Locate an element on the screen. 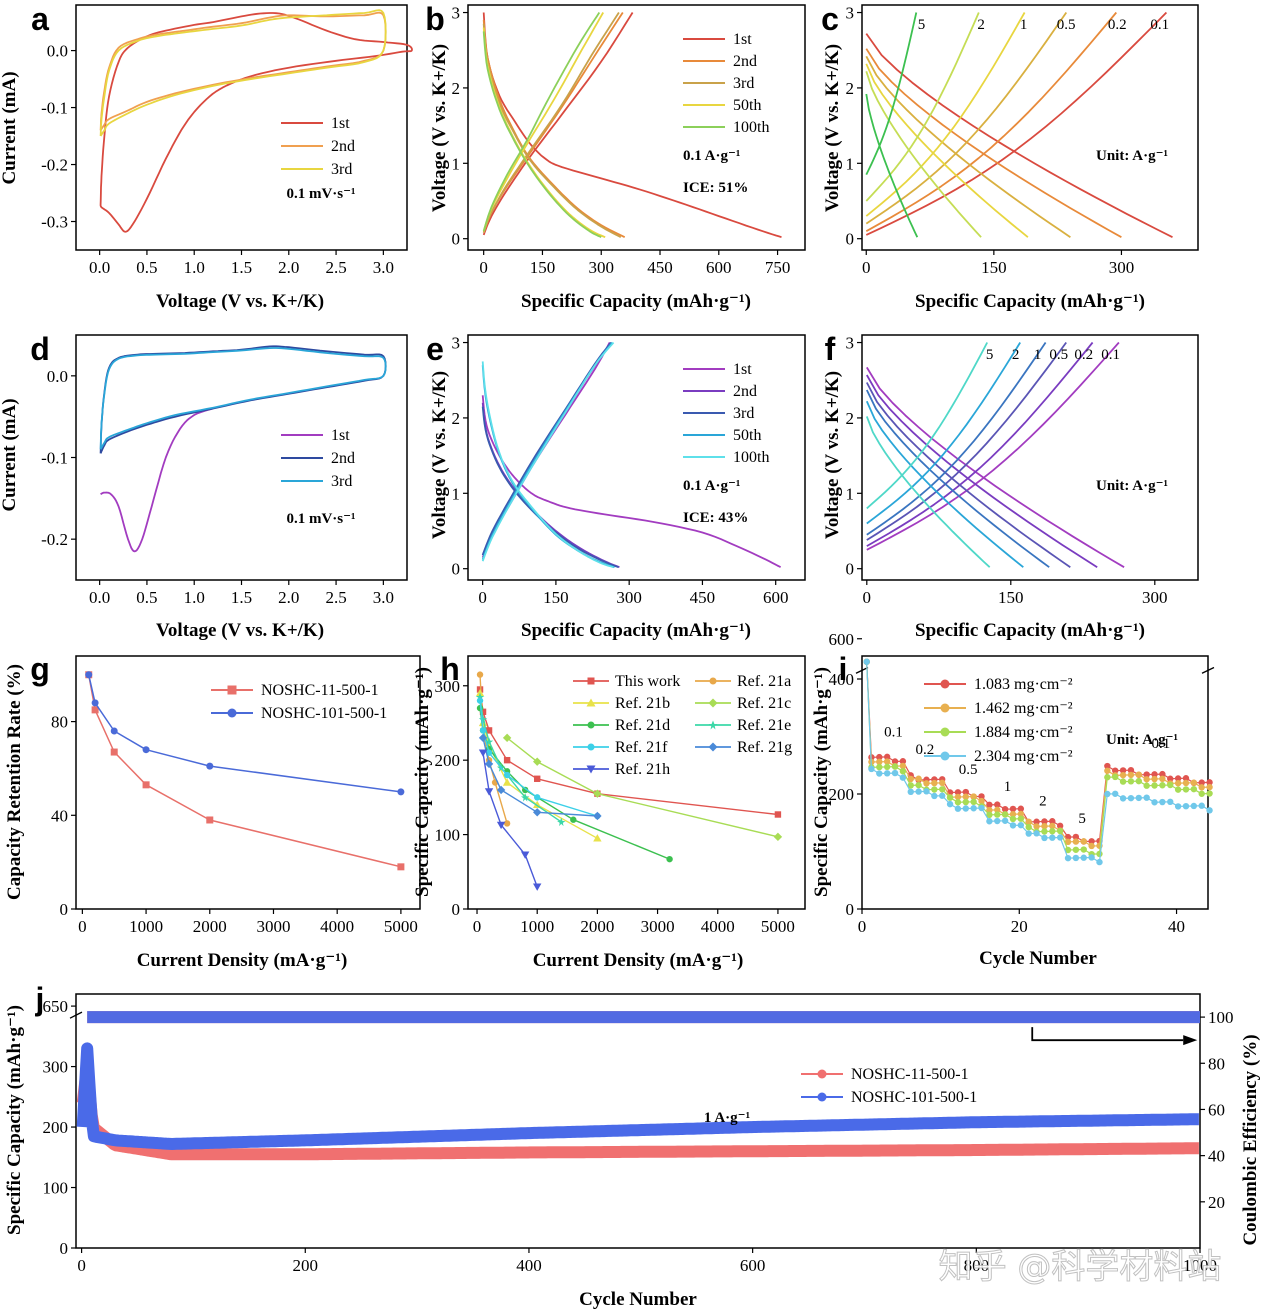 This screenshot has width=1270, height=1314. x-tick-label: 200 is located at coordinates (306, 1265).